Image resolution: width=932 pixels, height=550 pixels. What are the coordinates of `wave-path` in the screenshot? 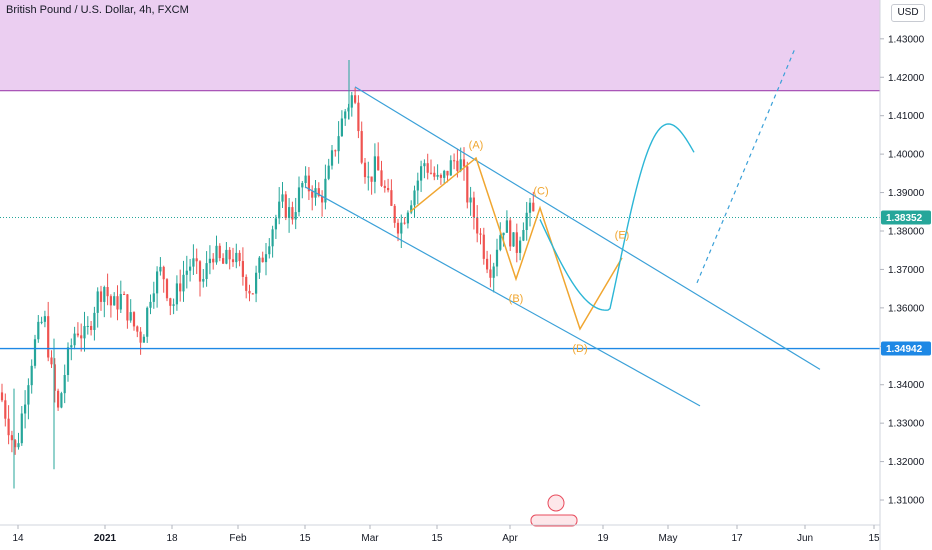 It's located at (516, 243).